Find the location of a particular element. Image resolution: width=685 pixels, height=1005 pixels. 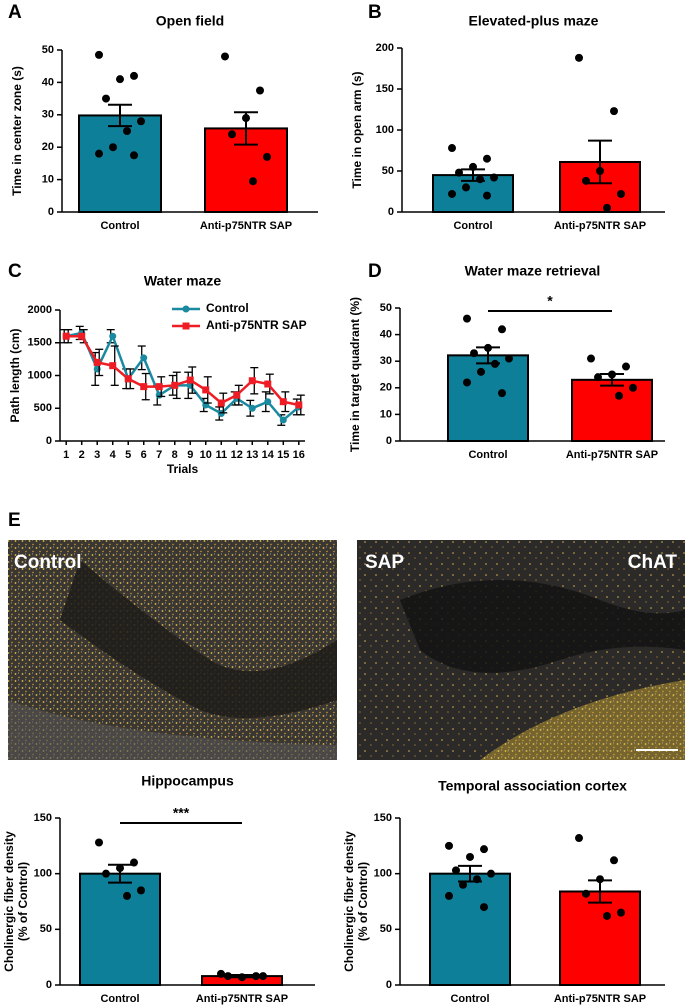

x-tick-label: 11 is located at coordinates (221, 455).